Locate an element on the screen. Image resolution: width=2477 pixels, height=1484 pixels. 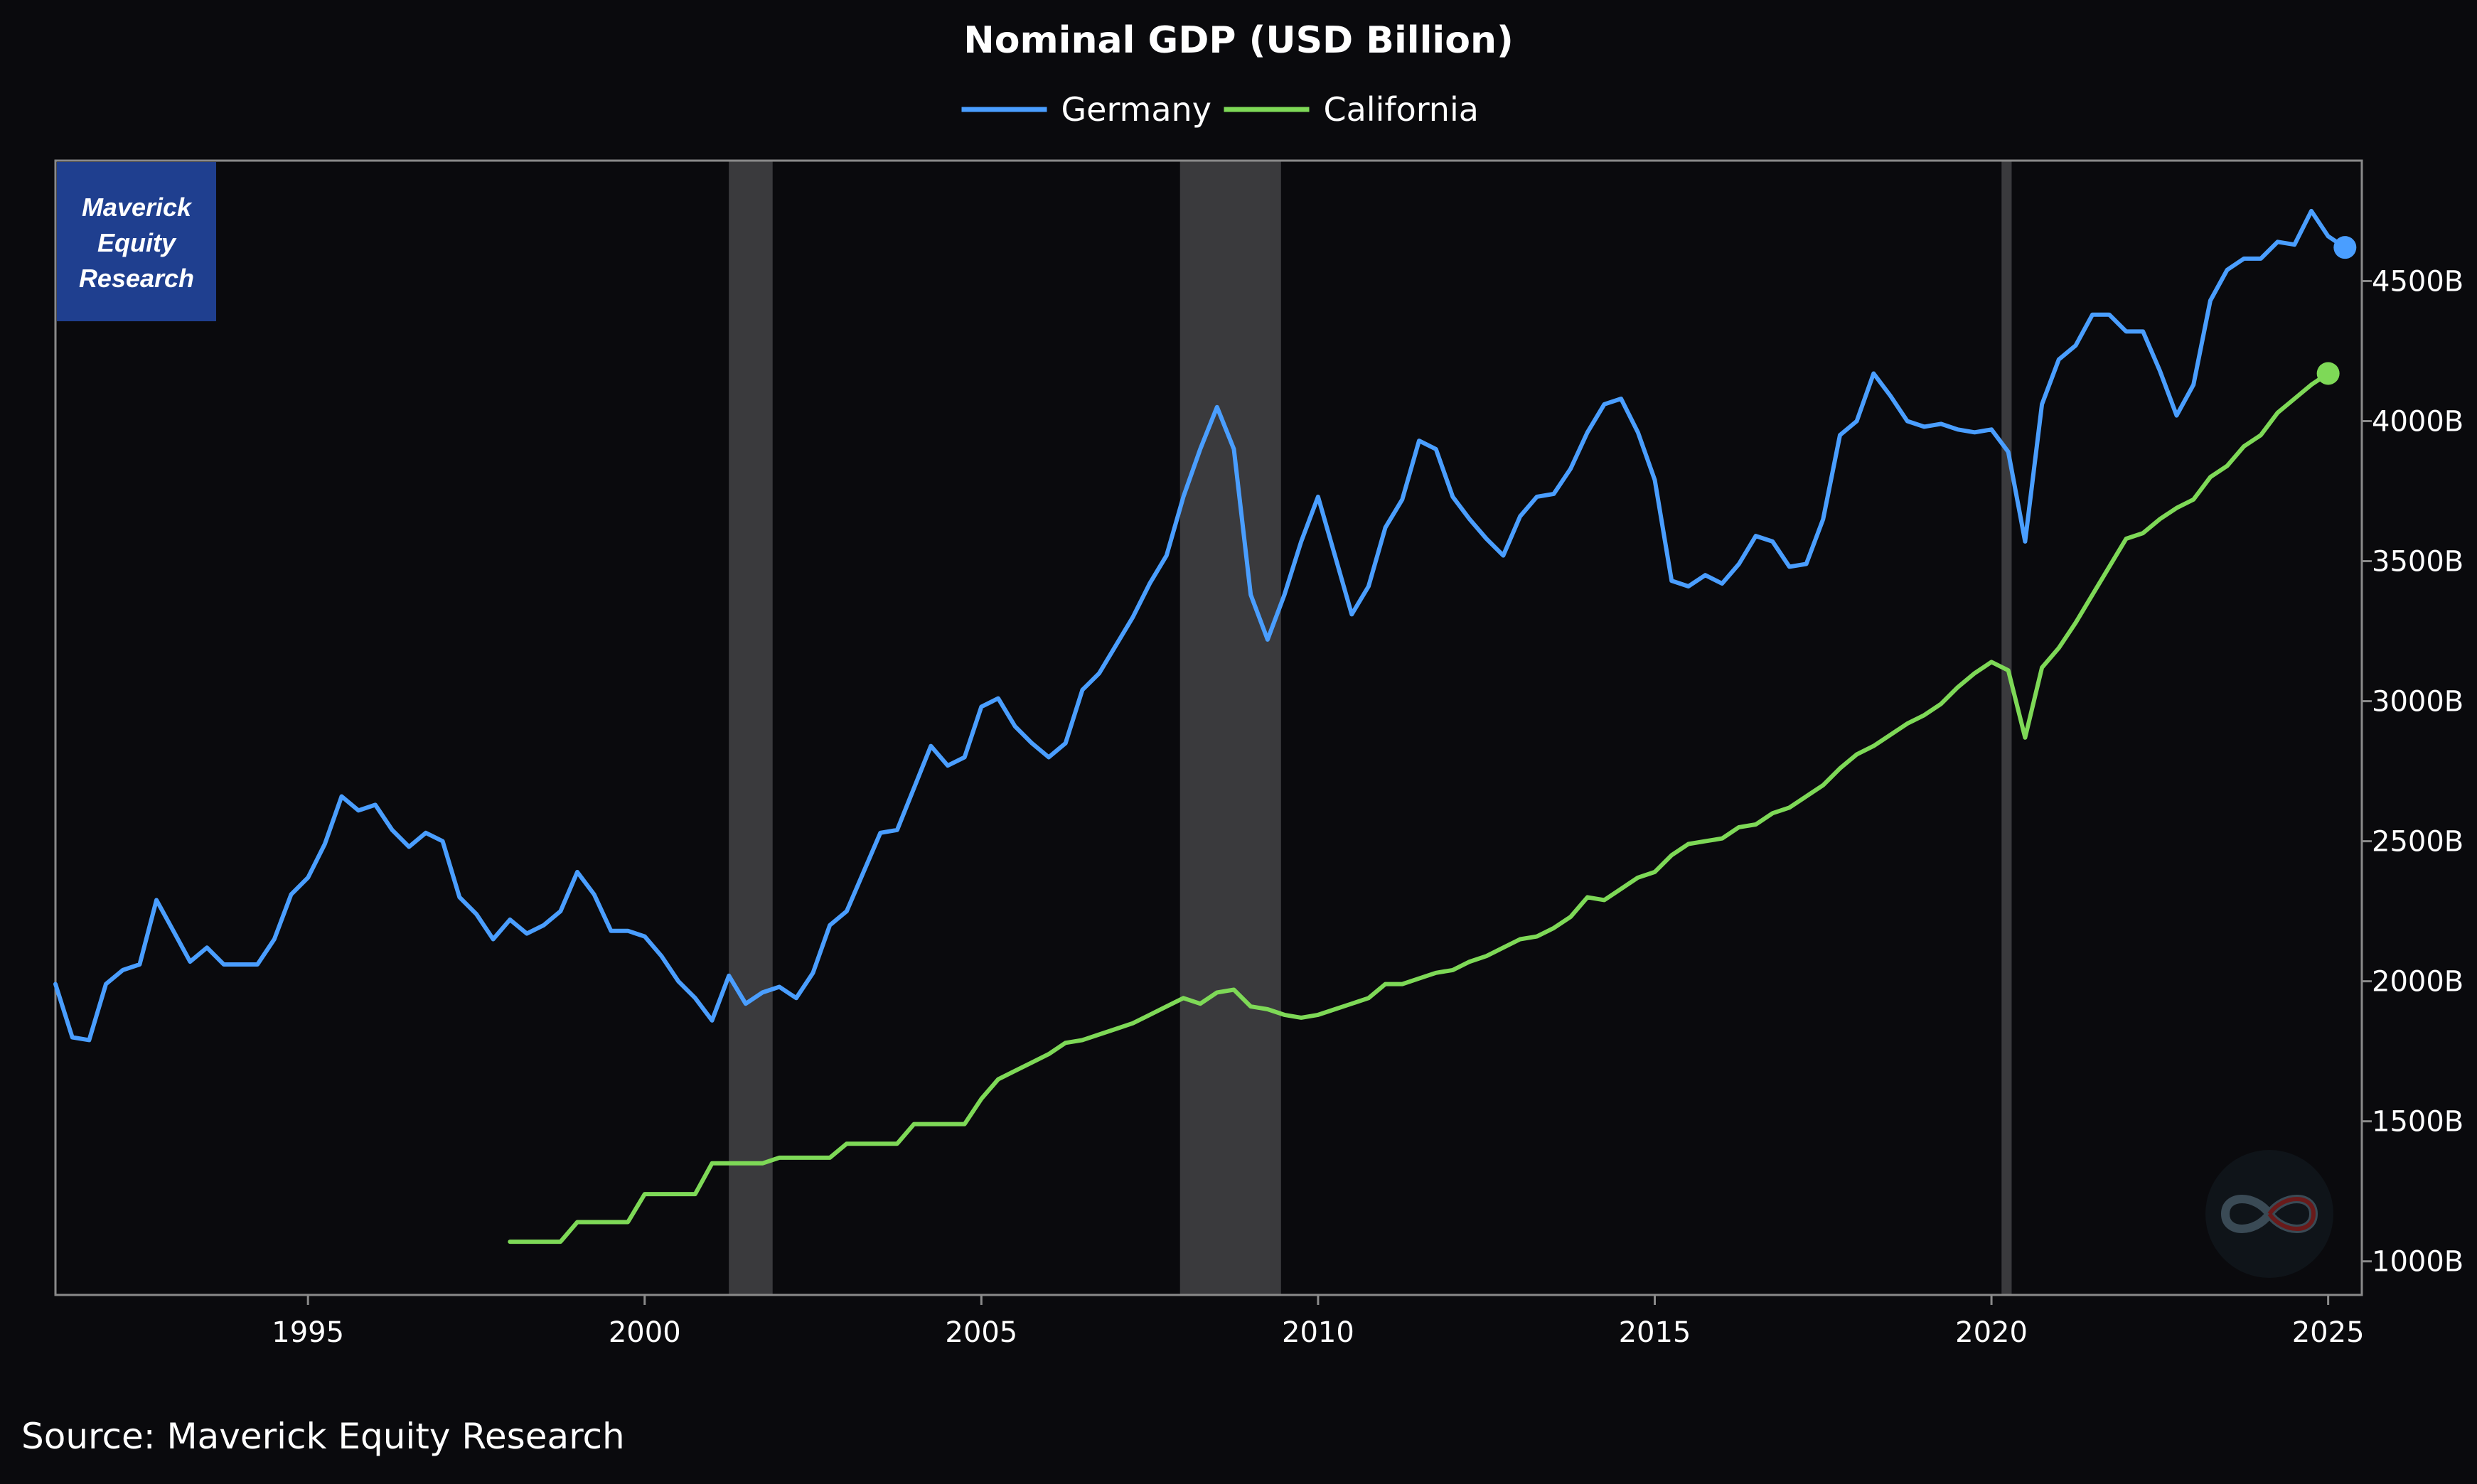
x-tick-label-2000: 2000 is located at coordinates (645, 1332).